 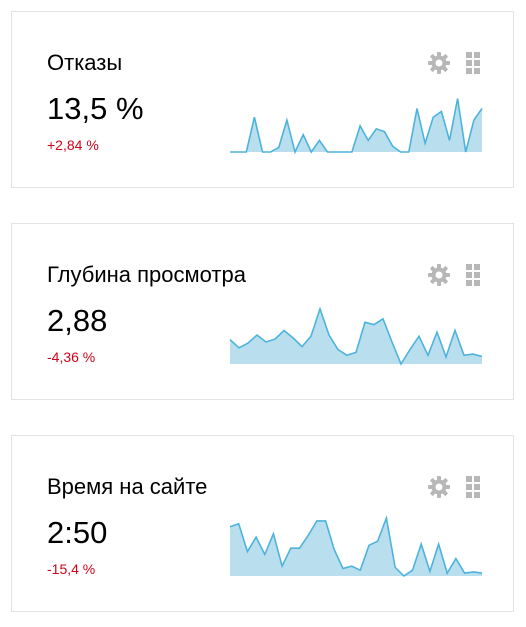 I want to click on widget-title: Отказы, so click(x=85, y=62).